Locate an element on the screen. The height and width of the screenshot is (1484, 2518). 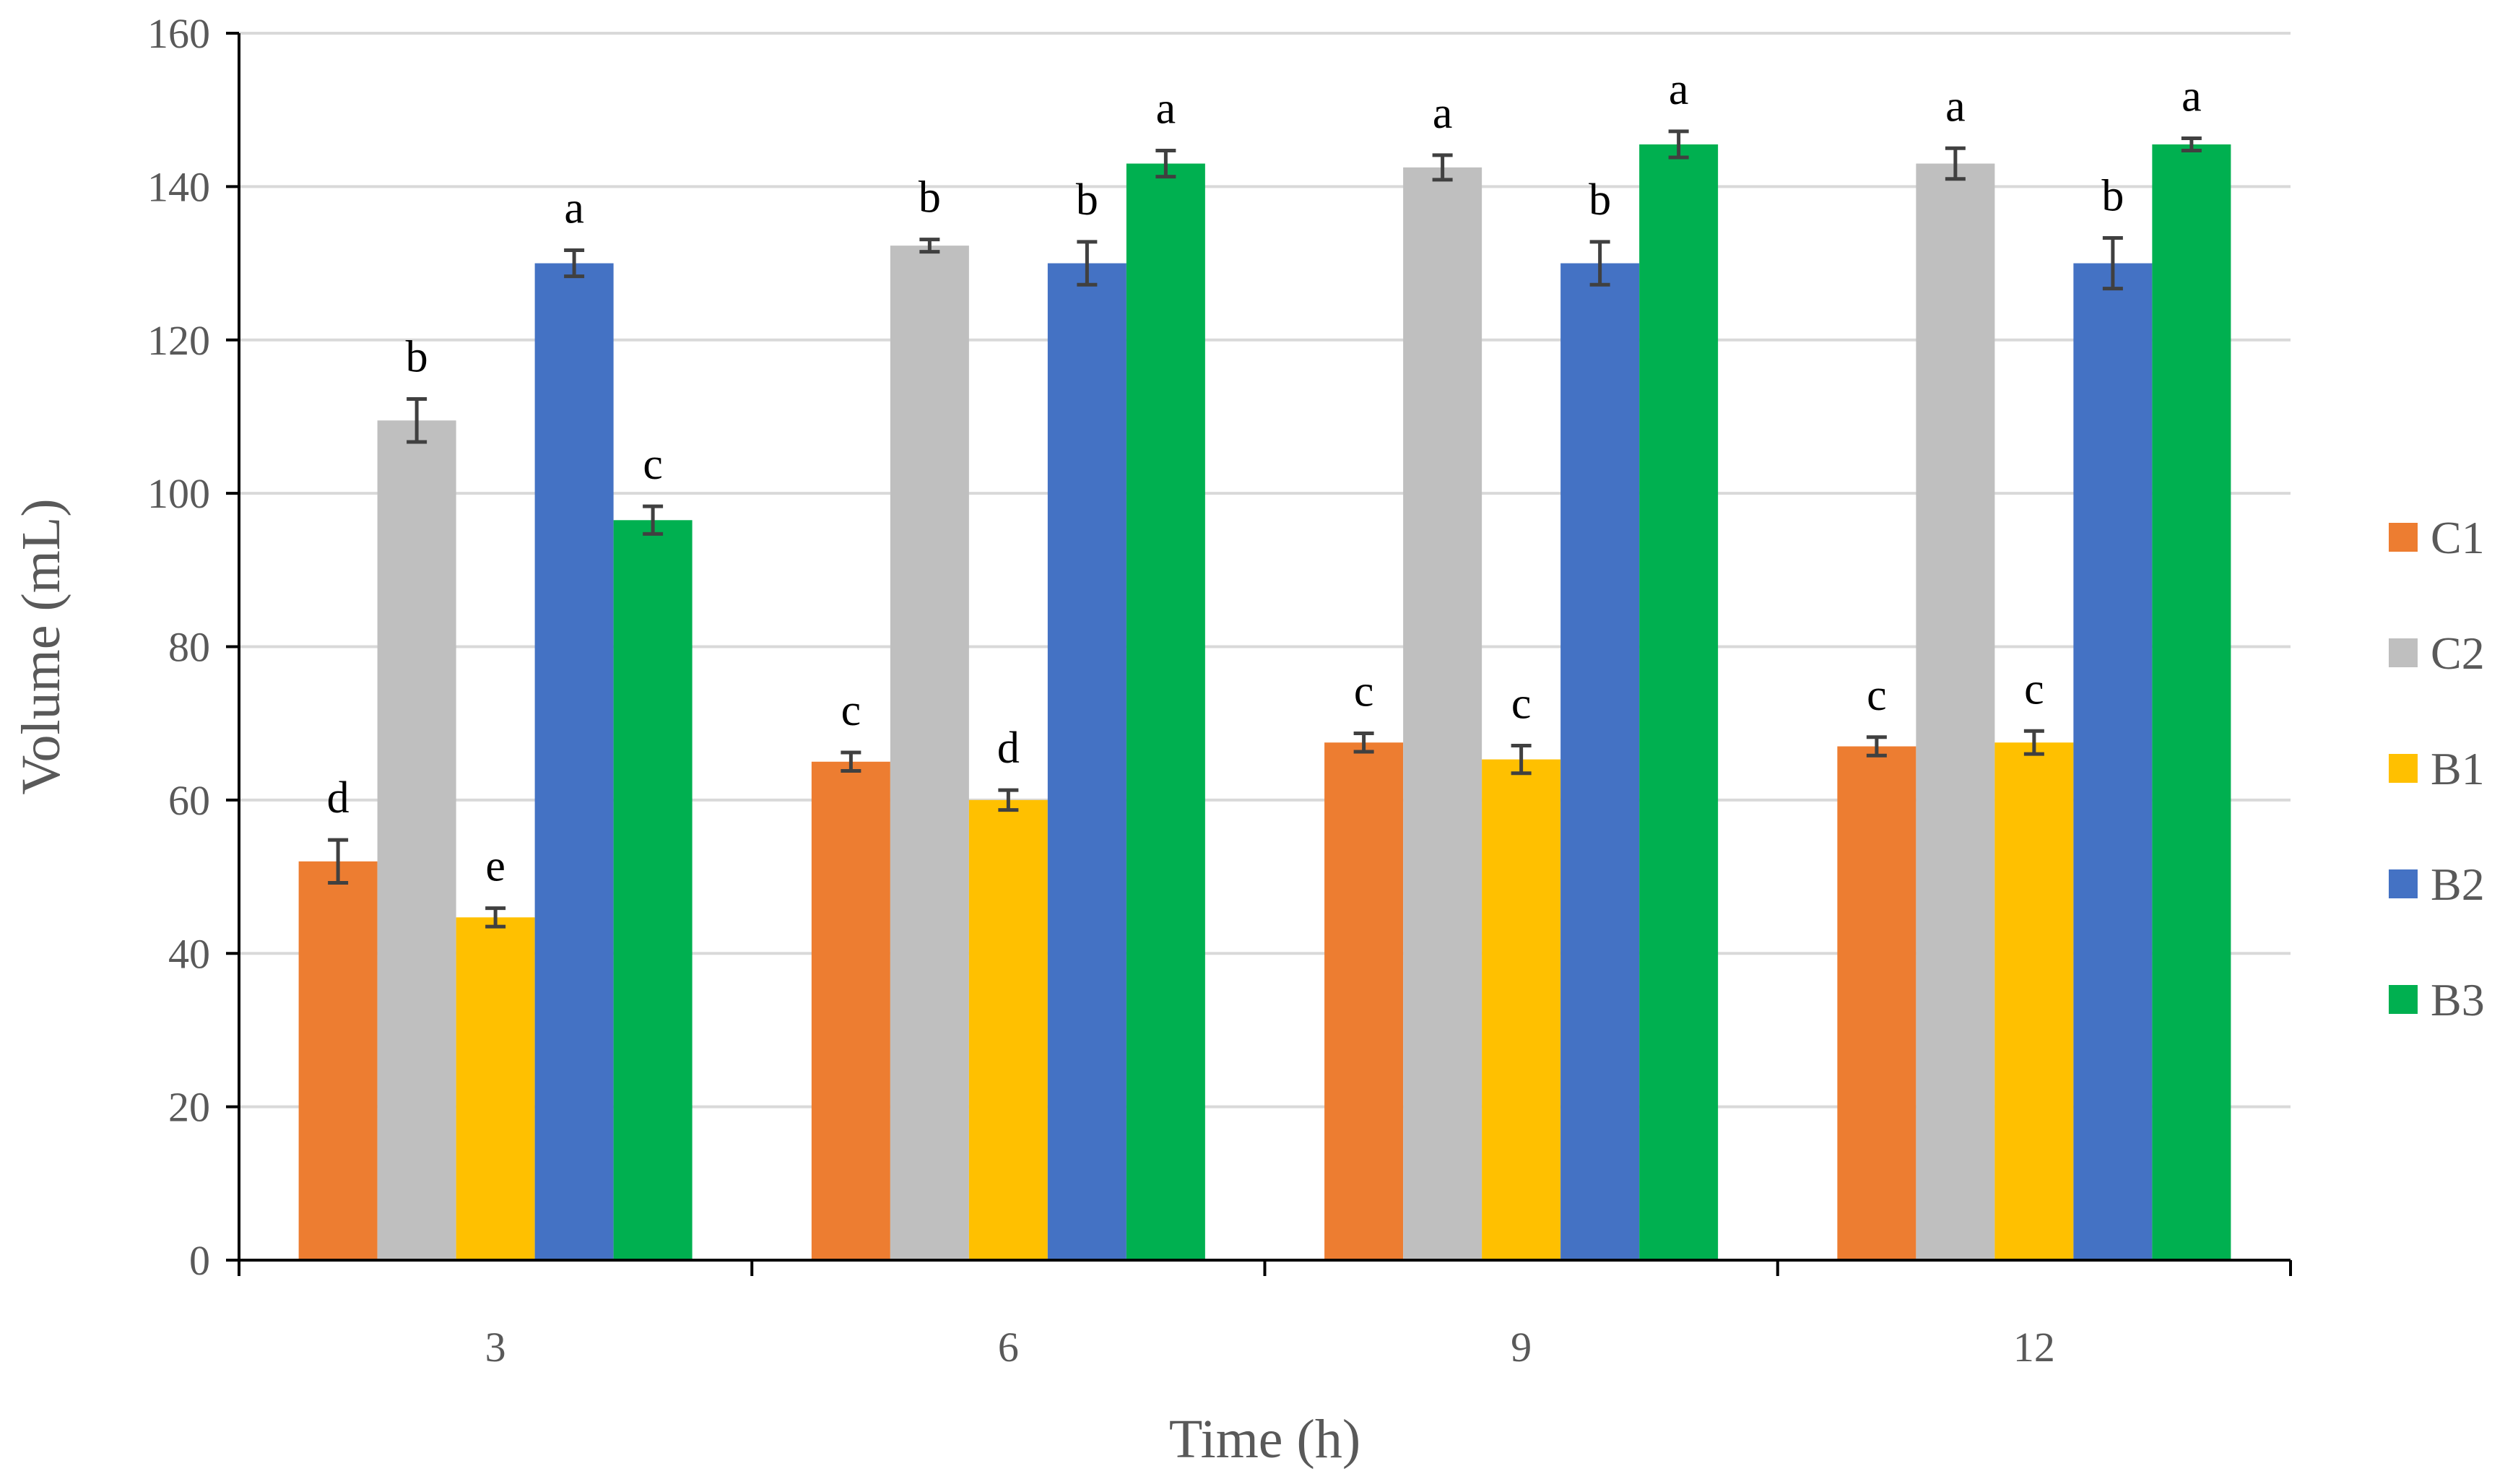
sig-label-B1-12: c is located at coordinates (2034, 688).